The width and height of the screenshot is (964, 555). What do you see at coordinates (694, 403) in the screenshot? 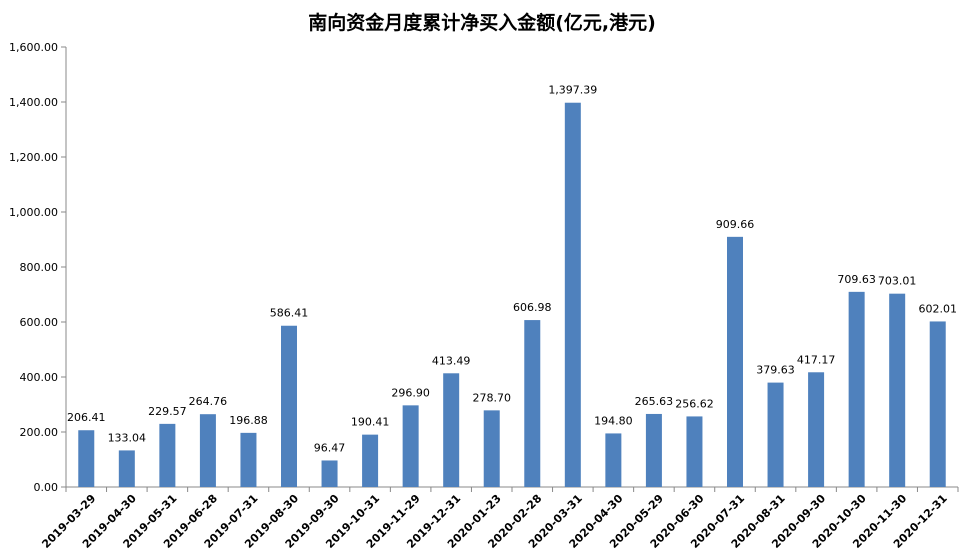
I see `data-label: 256.62` at bounding box center [694, 403].